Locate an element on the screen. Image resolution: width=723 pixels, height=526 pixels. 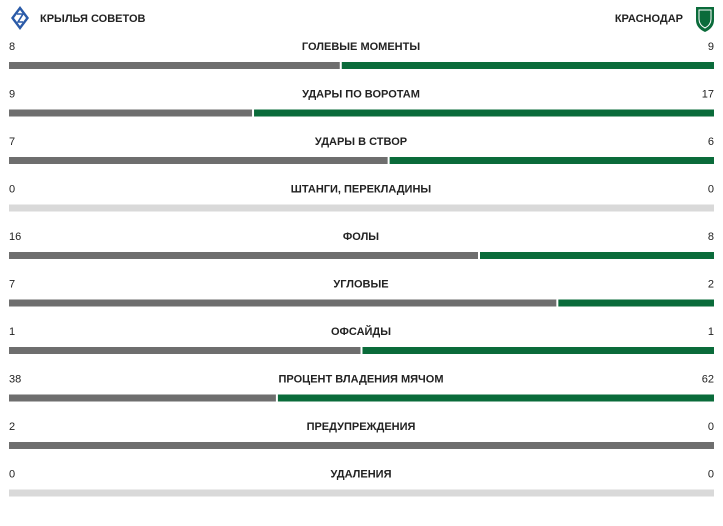
stat-label: ГОЛЕВЫЕ МОМЕНТЫ is located at coordinates (361, 47).